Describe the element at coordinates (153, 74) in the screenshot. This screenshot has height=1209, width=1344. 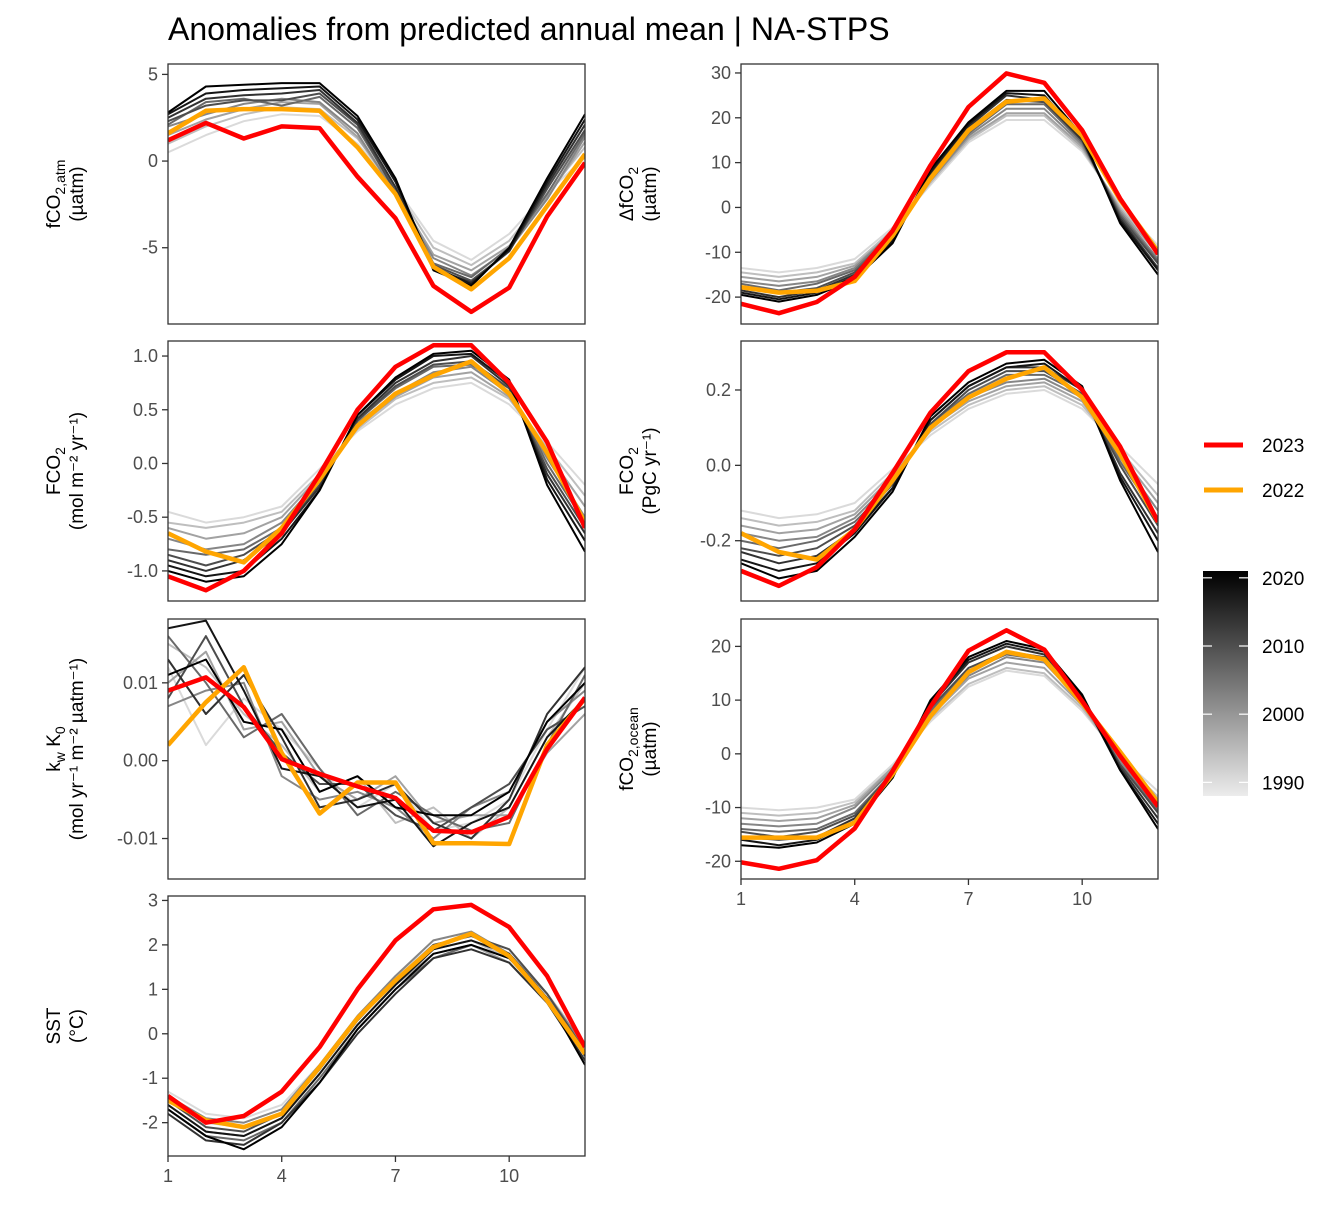
I see `y-tick-label: 5` at that location.